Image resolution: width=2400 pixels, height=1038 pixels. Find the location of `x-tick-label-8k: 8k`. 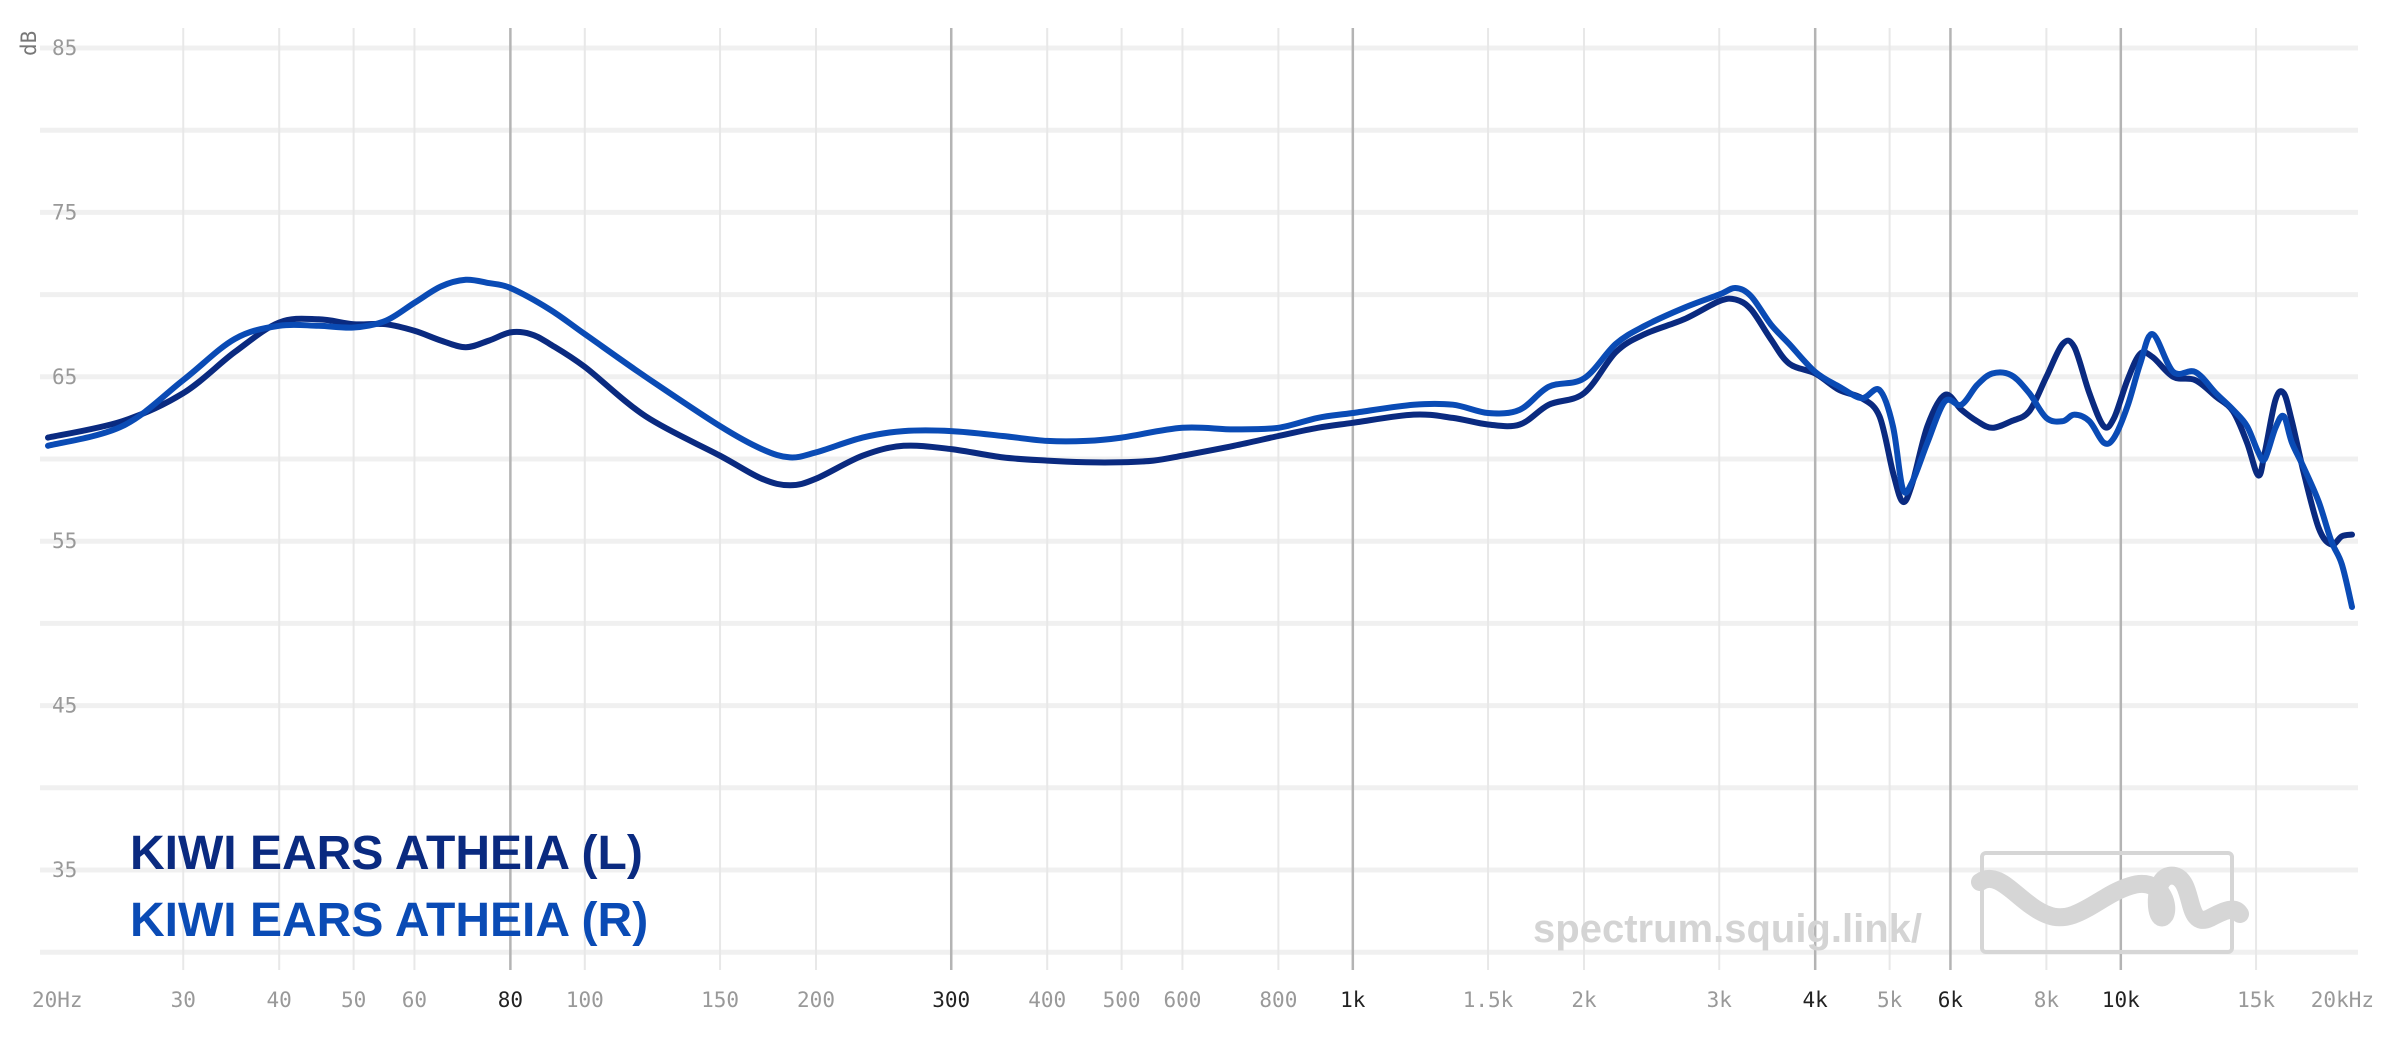

x-tick-label-8k: 8k is located at coordinates (2047, 1000).